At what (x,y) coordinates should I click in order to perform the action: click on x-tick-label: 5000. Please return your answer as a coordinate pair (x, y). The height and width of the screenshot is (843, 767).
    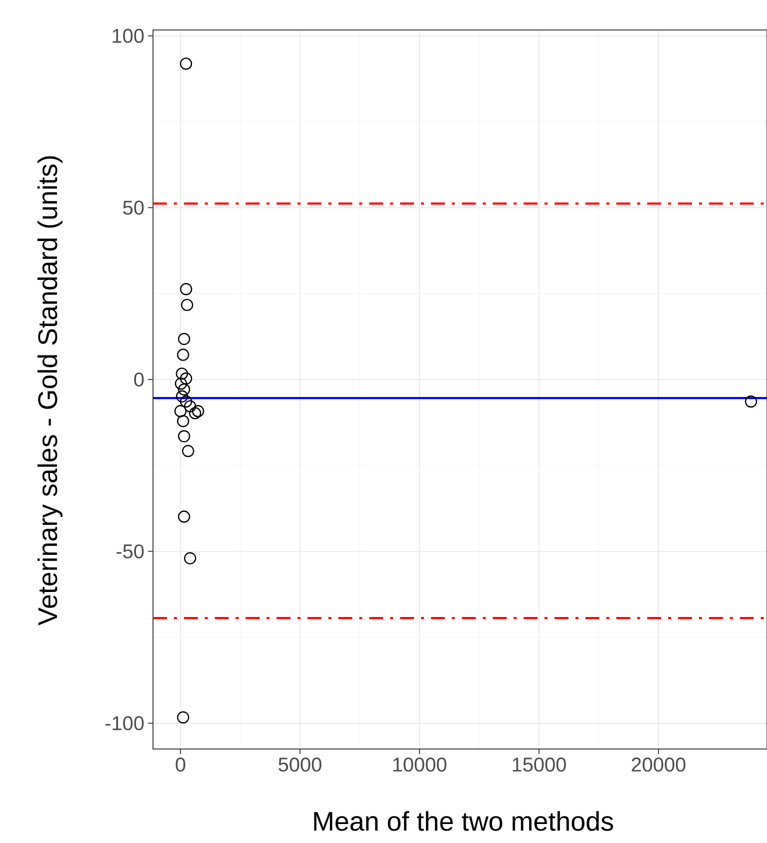
    Looking at the image, I should click on (300, 765).